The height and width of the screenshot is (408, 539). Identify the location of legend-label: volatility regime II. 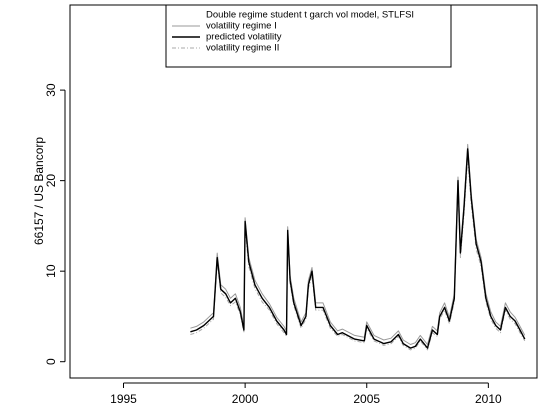
(242, 48).